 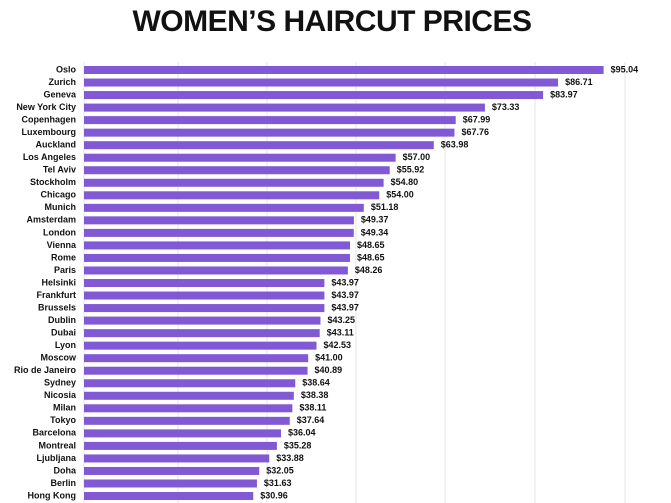 I want to click on value-label: $41.00, so click(x=329, y=358).